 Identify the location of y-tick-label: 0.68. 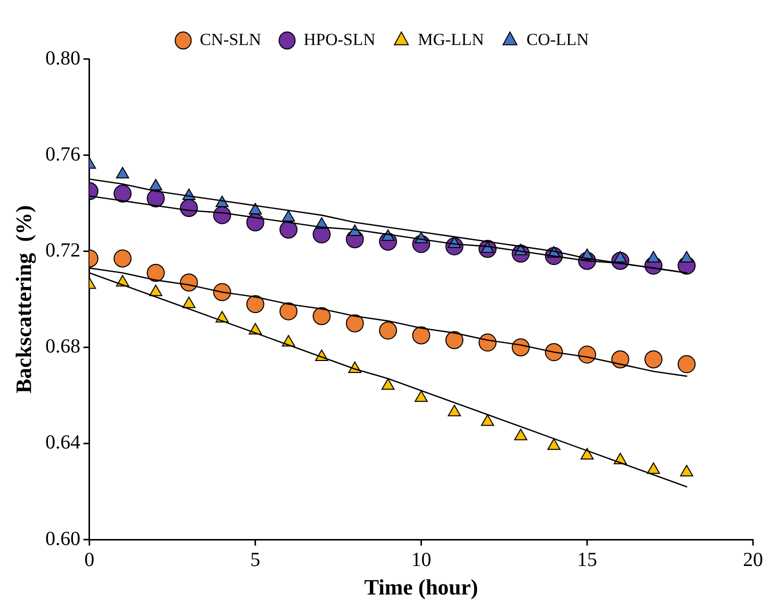
(62, 347).